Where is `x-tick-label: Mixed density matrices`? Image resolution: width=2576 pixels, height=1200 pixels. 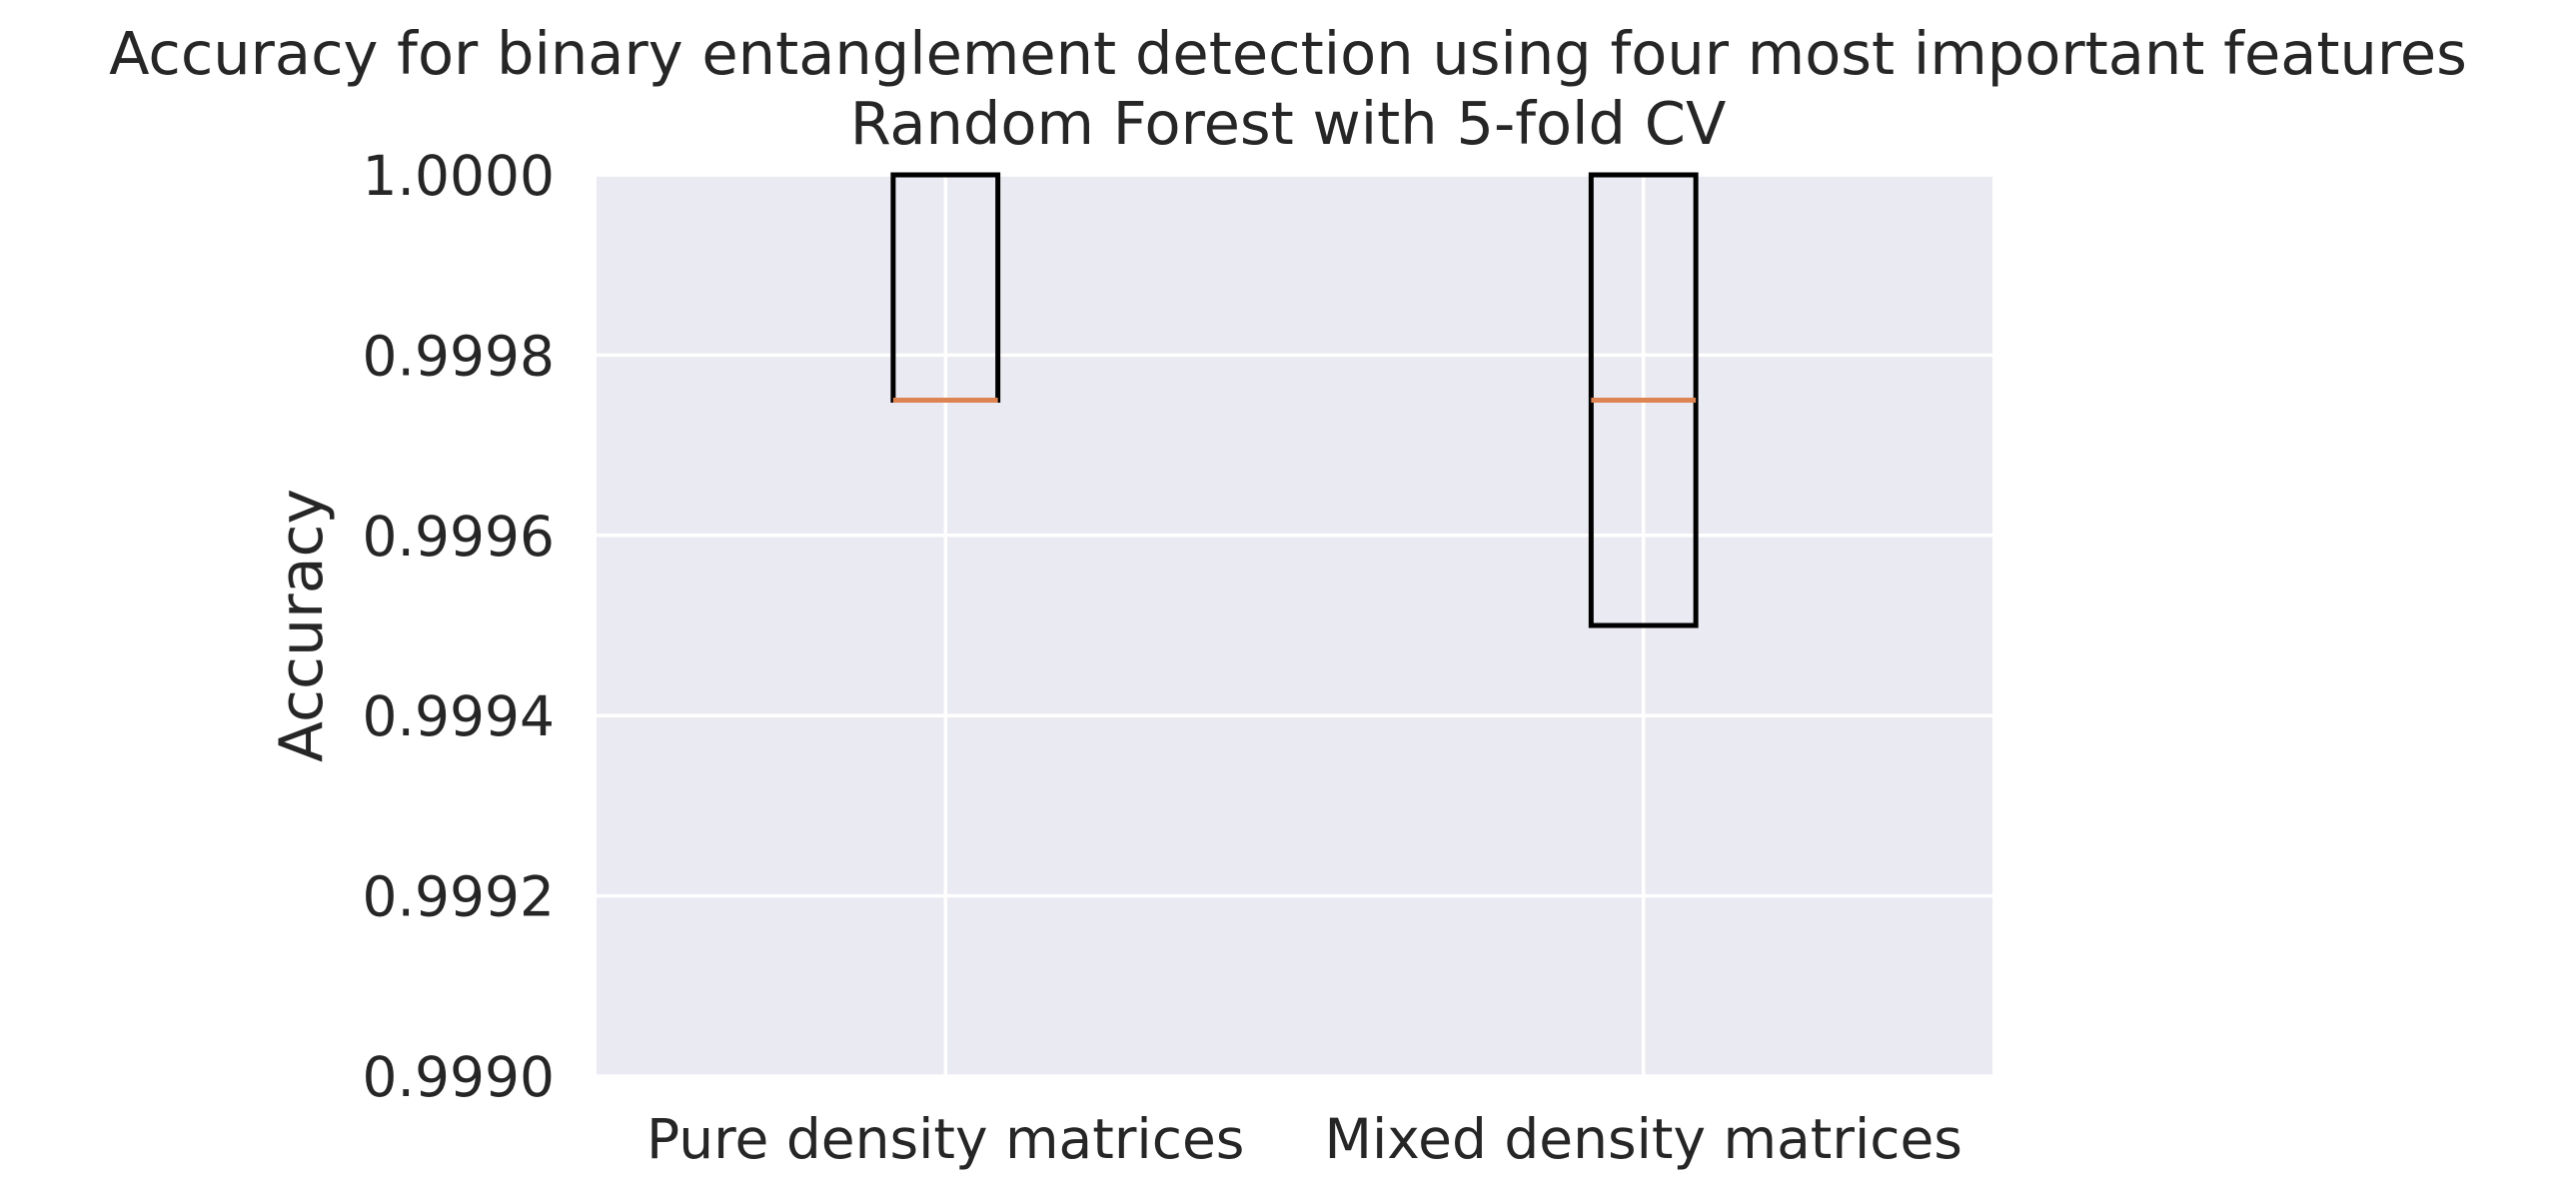 x-tick-label: Mixed density matrices is located at coordinates (1643, 1139).